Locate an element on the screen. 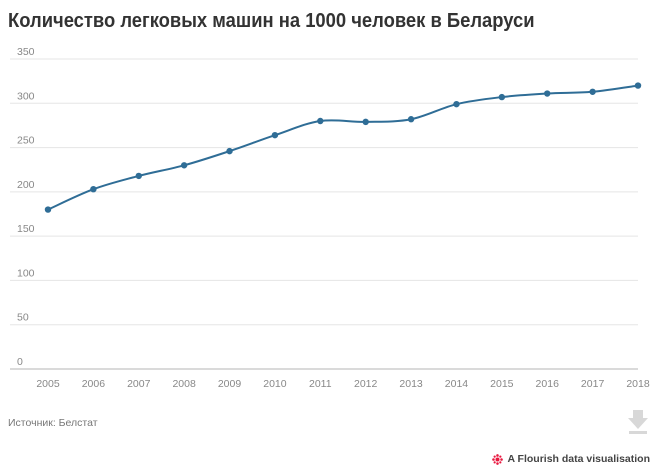 This screenshot has height=472, width=662. data-point-2010 is located at coordinates (275, 135).